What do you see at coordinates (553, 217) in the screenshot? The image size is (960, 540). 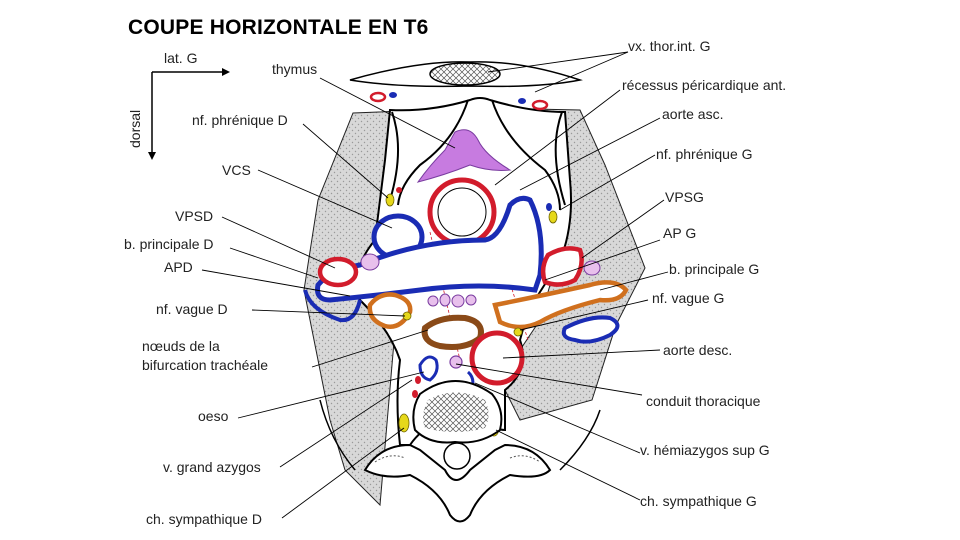 I see `left-phrenic-nerve` at bounding box center [553, 217].